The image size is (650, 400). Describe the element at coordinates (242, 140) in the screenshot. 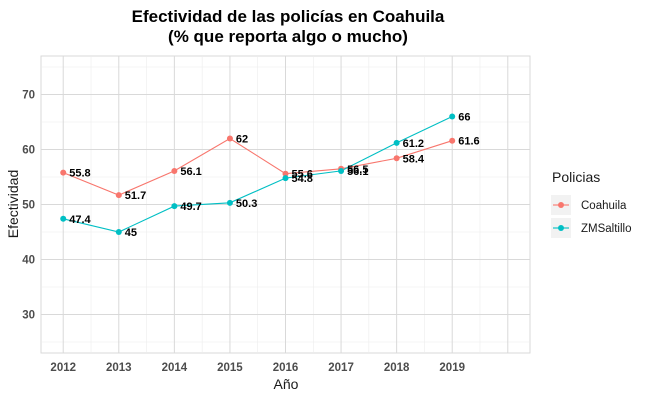

I see `data-label-Coahuila: 62` at that location.